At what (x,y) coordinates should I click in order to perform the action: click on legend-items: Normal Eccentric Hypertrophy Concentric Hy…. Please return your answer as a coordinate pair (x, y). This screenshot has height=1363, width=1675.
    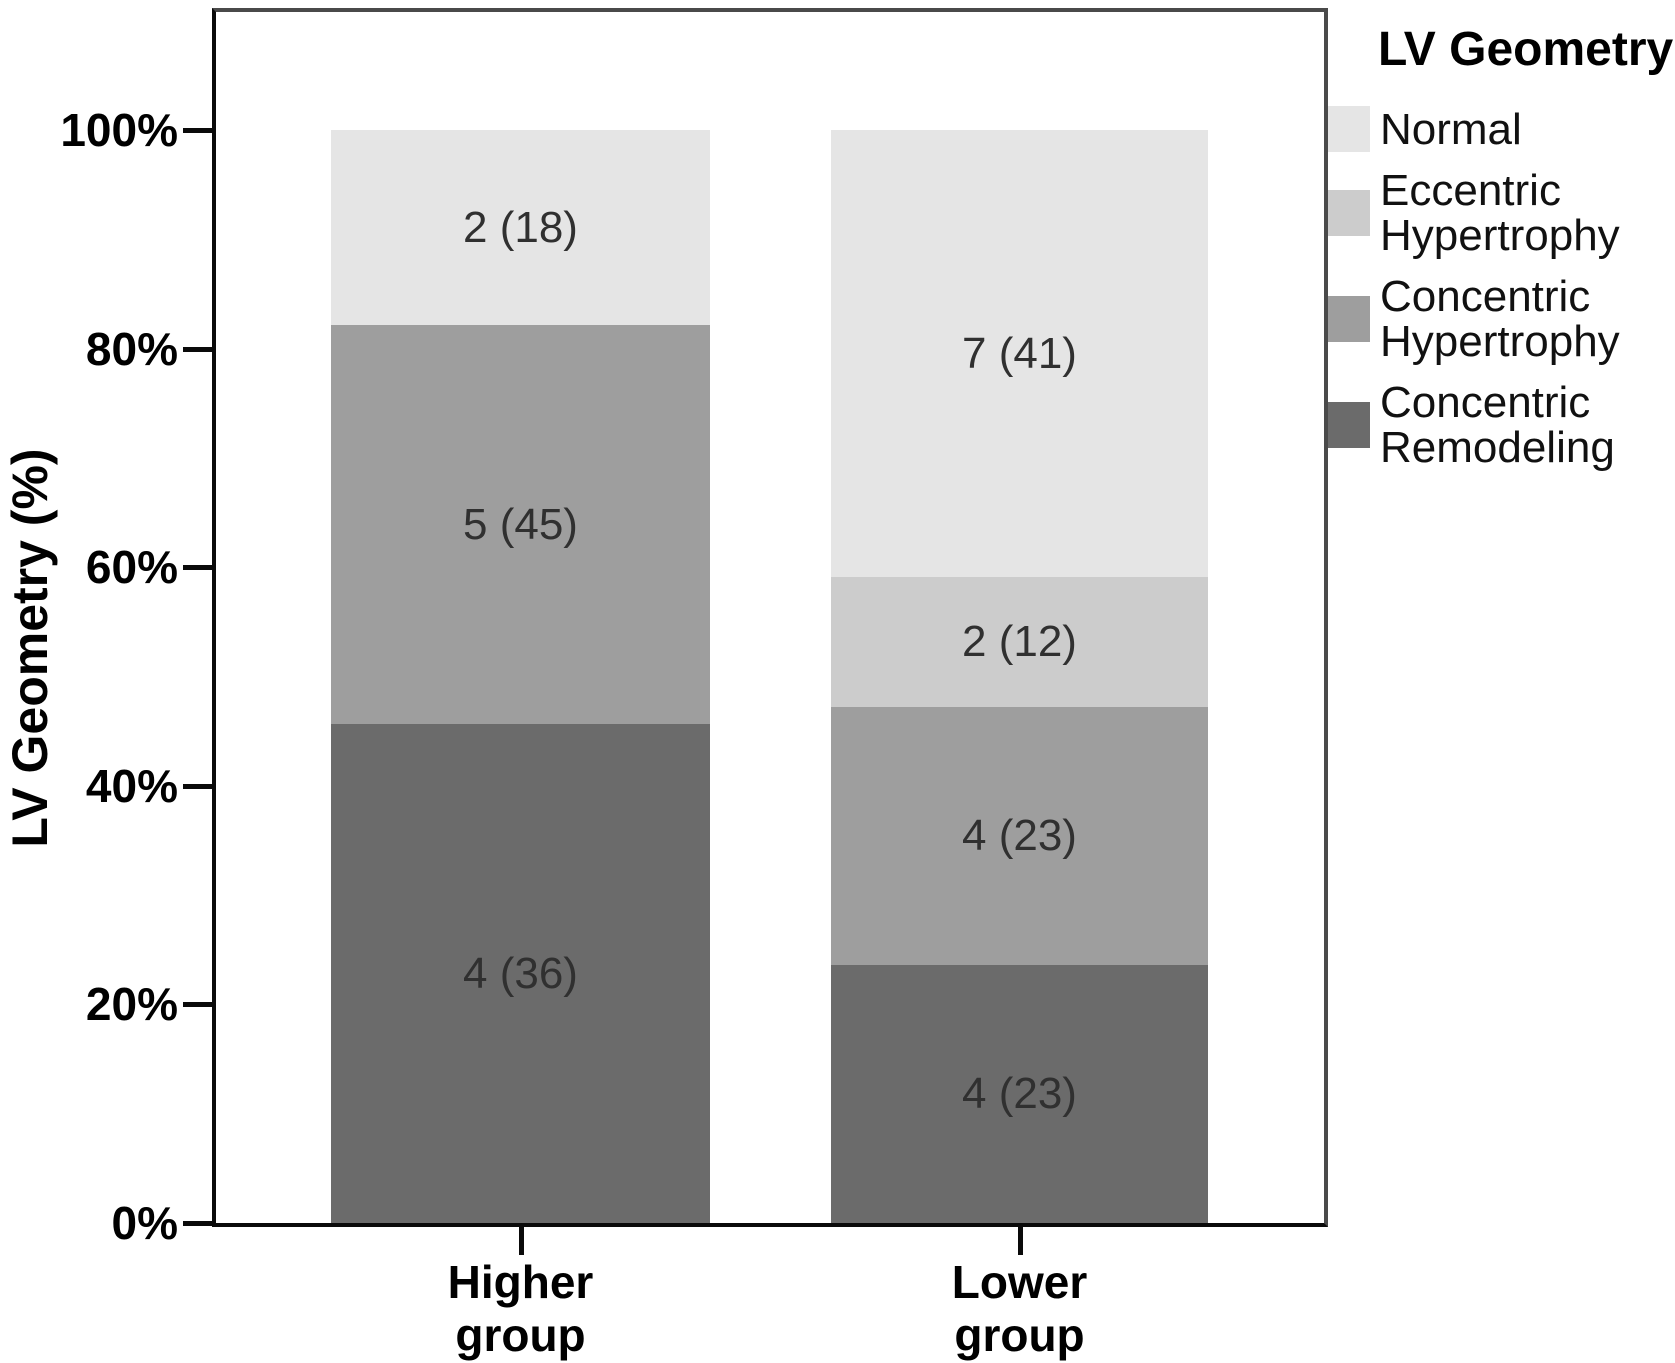
    Looking at the image, I should click on (1500, 288).